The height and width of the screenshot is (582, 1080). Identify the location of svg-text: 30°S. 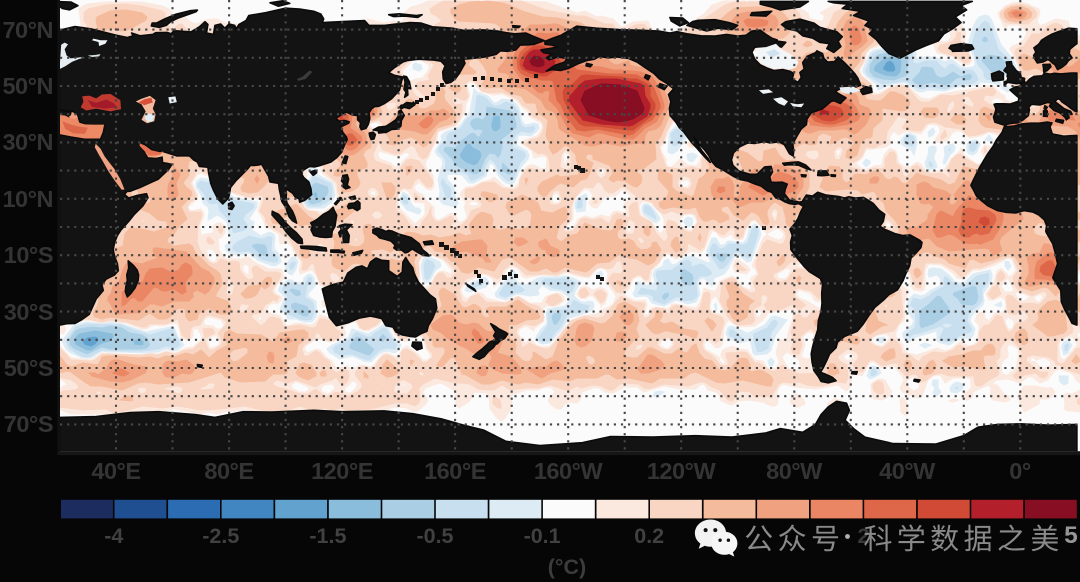
(28, 312).